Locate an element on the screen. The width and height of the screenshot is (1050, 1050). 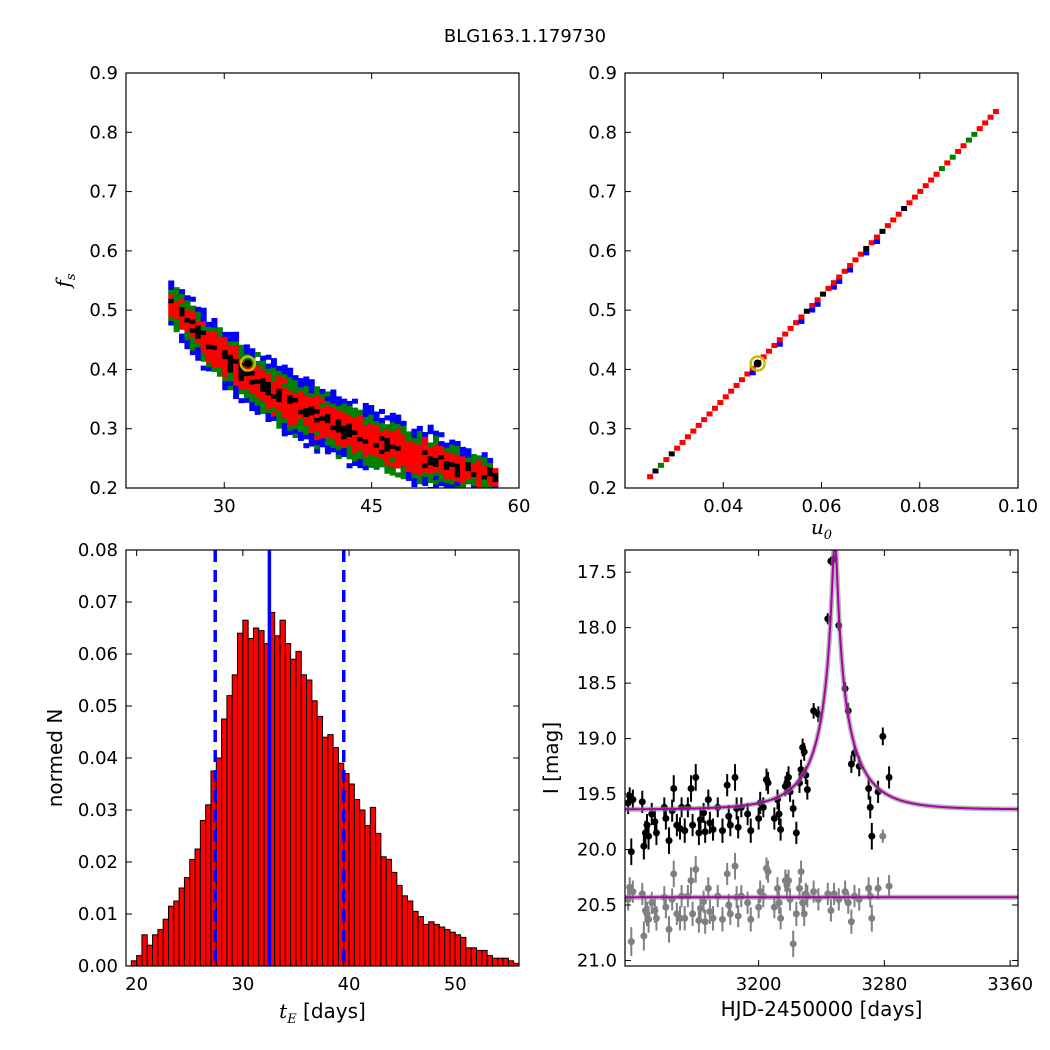
y-tick-label: 0.6 is located at coordinates (602, 251).